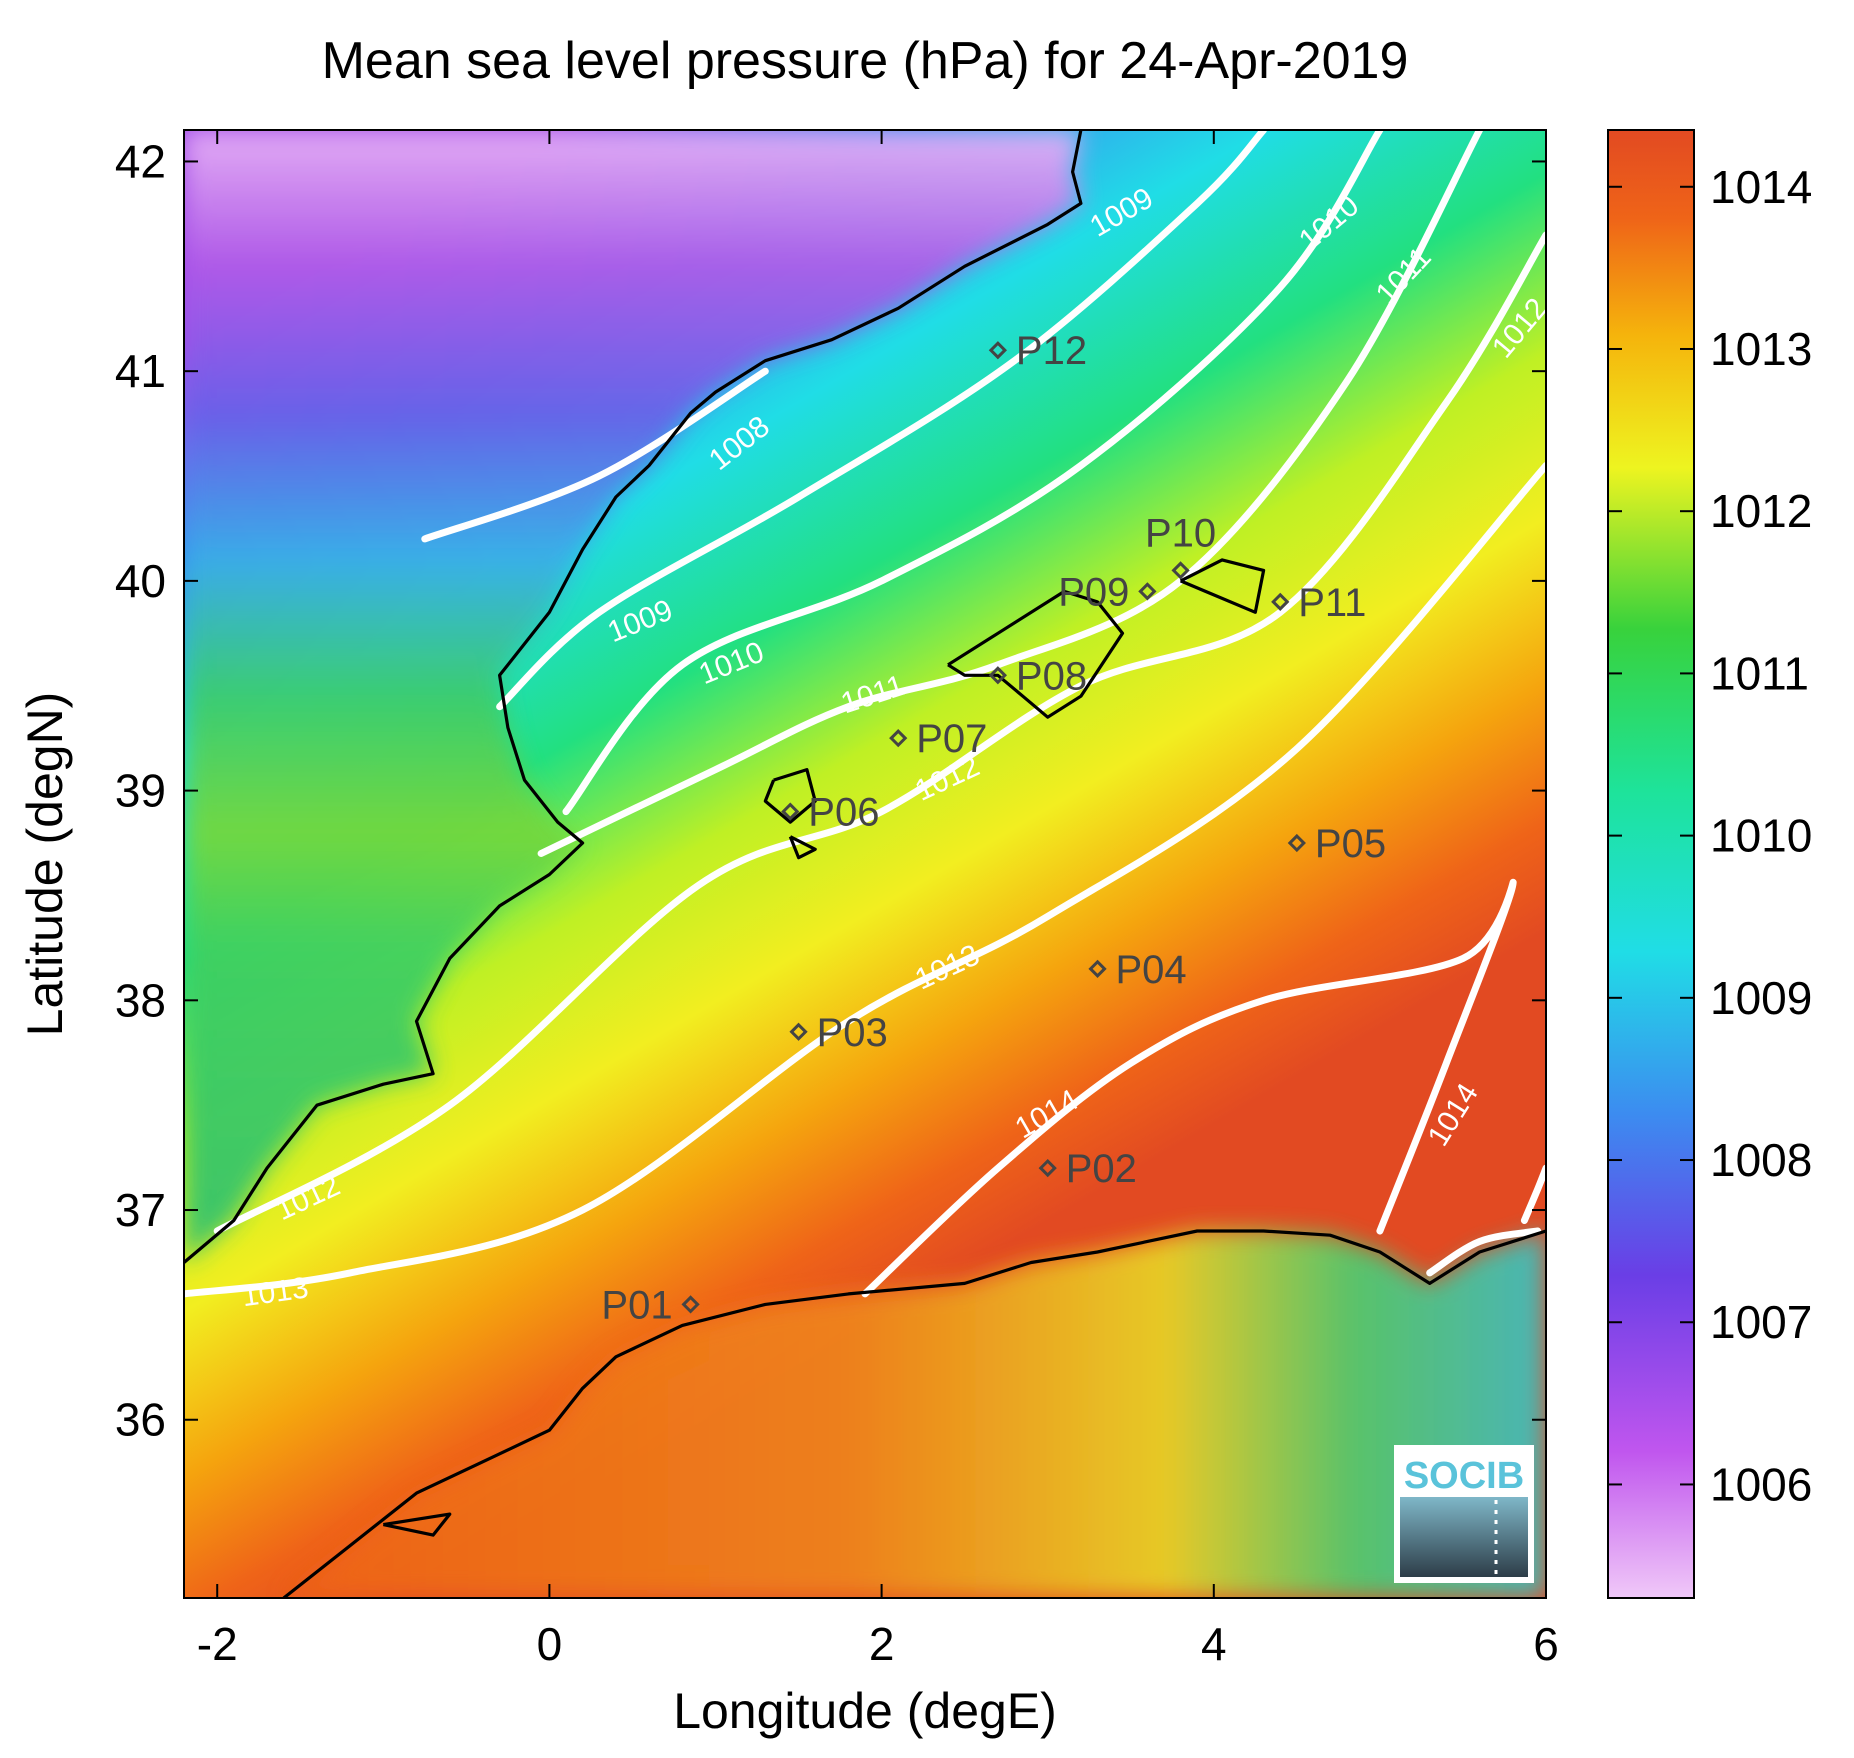 This screenshot has height=1758, width=1854. I want to click on station-label-p02: P02, so click(1101, 1169).